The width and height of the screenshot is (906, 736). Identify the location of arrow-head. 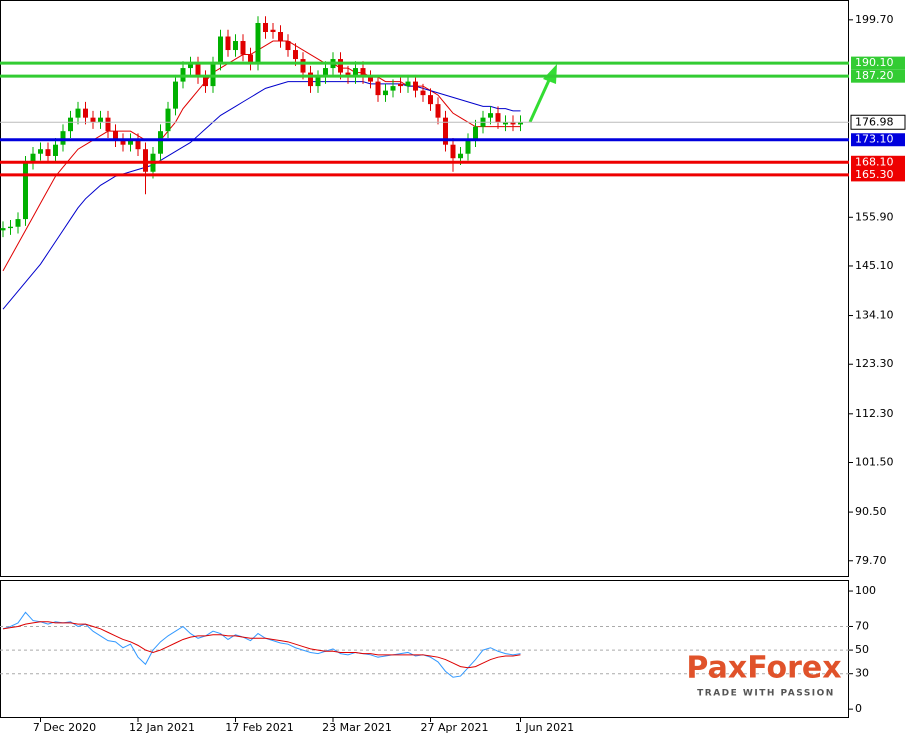
(550, 74).